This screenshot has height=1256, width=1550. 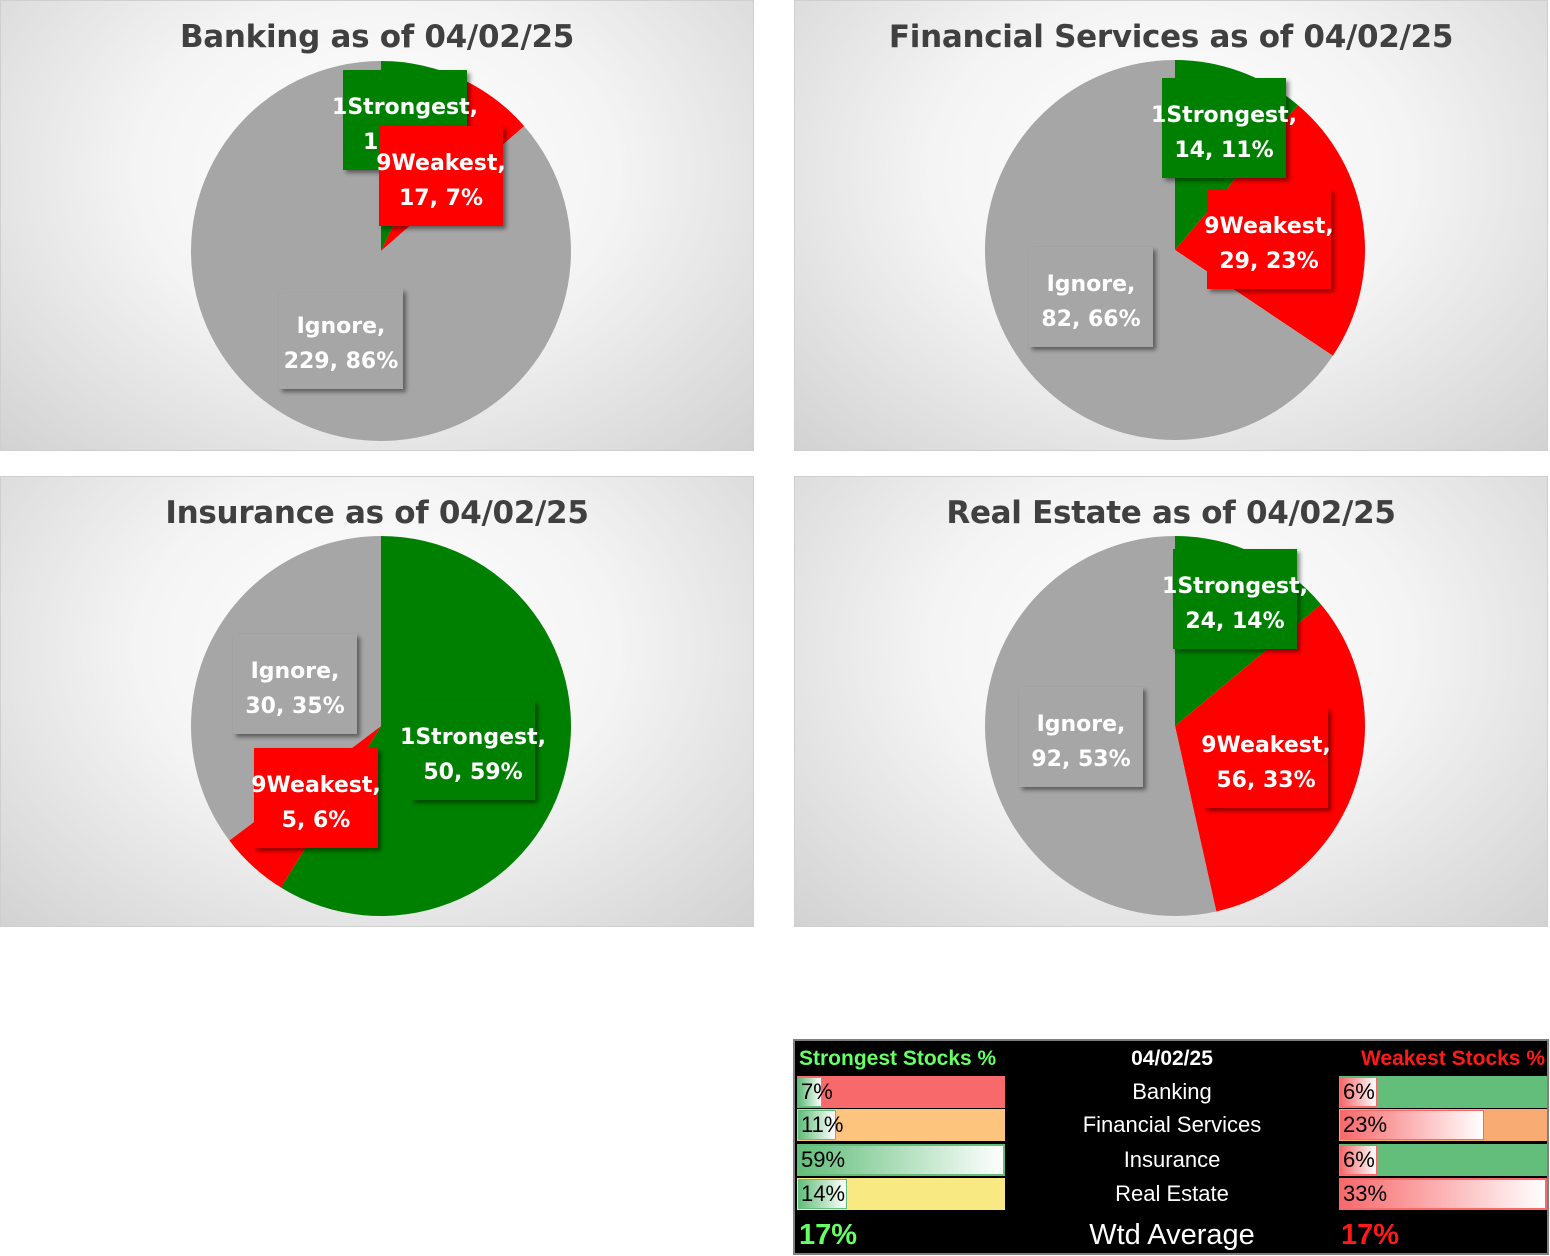 What do you see at coordinates (823, 1159) in the screenshot?
I see `strongest-value: 59%` at bounding box center [823, 1159].